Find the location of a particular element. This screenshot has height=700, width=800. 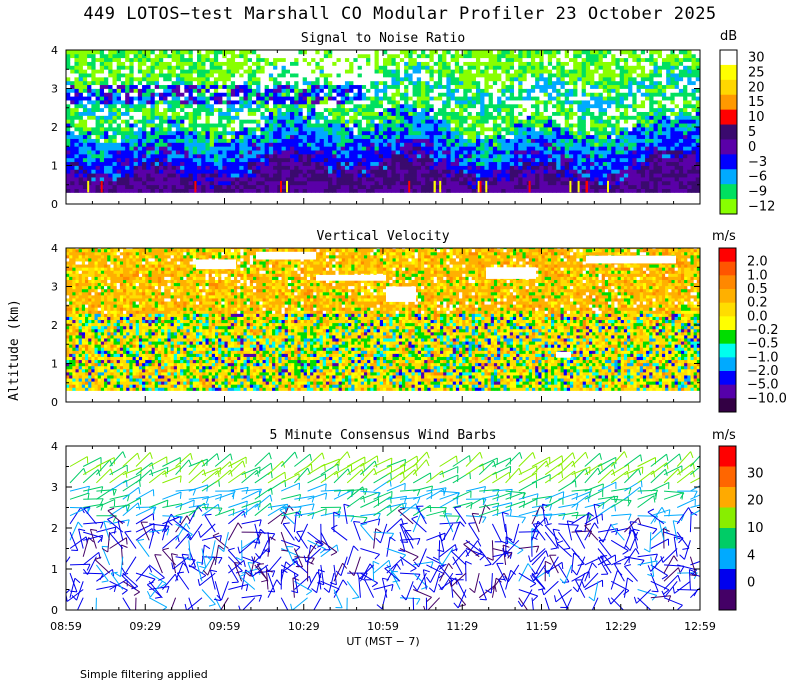

footer-note: Simple filtering applied is located at coordinates (144, 674).